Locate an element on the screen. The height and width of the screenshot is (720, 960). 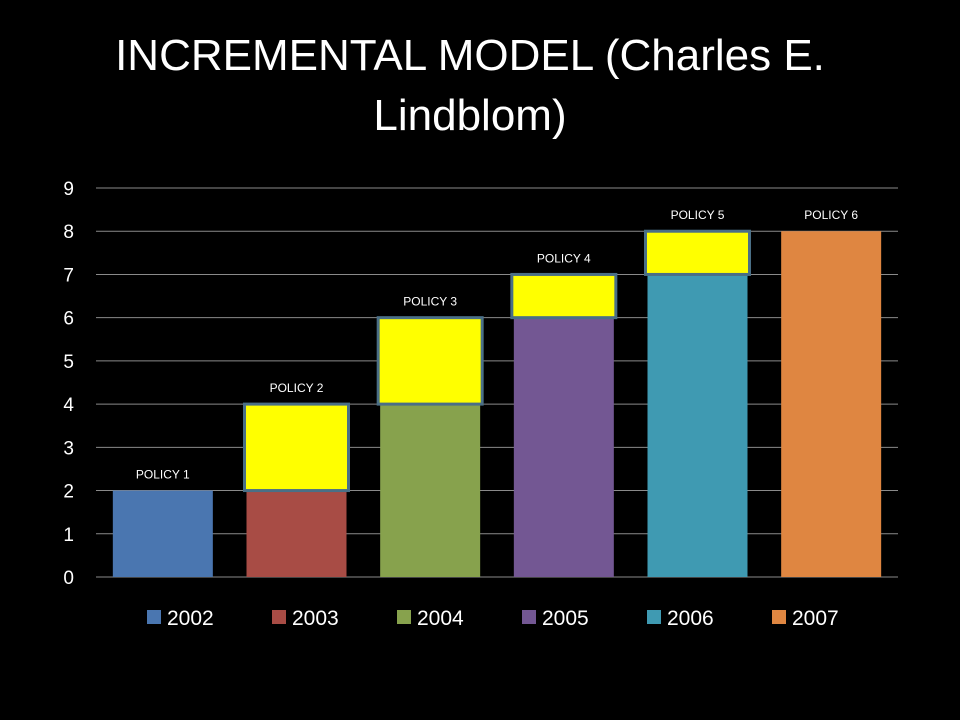
legend-label: 2003 is located at coordinates (315, 618).